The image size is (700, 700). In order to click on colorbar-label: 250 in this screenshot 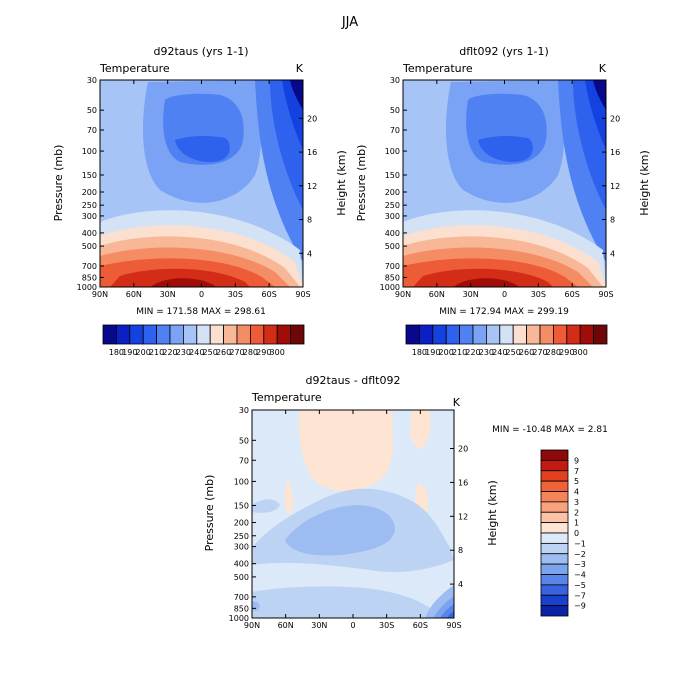, I will do `click(210, 352)`.